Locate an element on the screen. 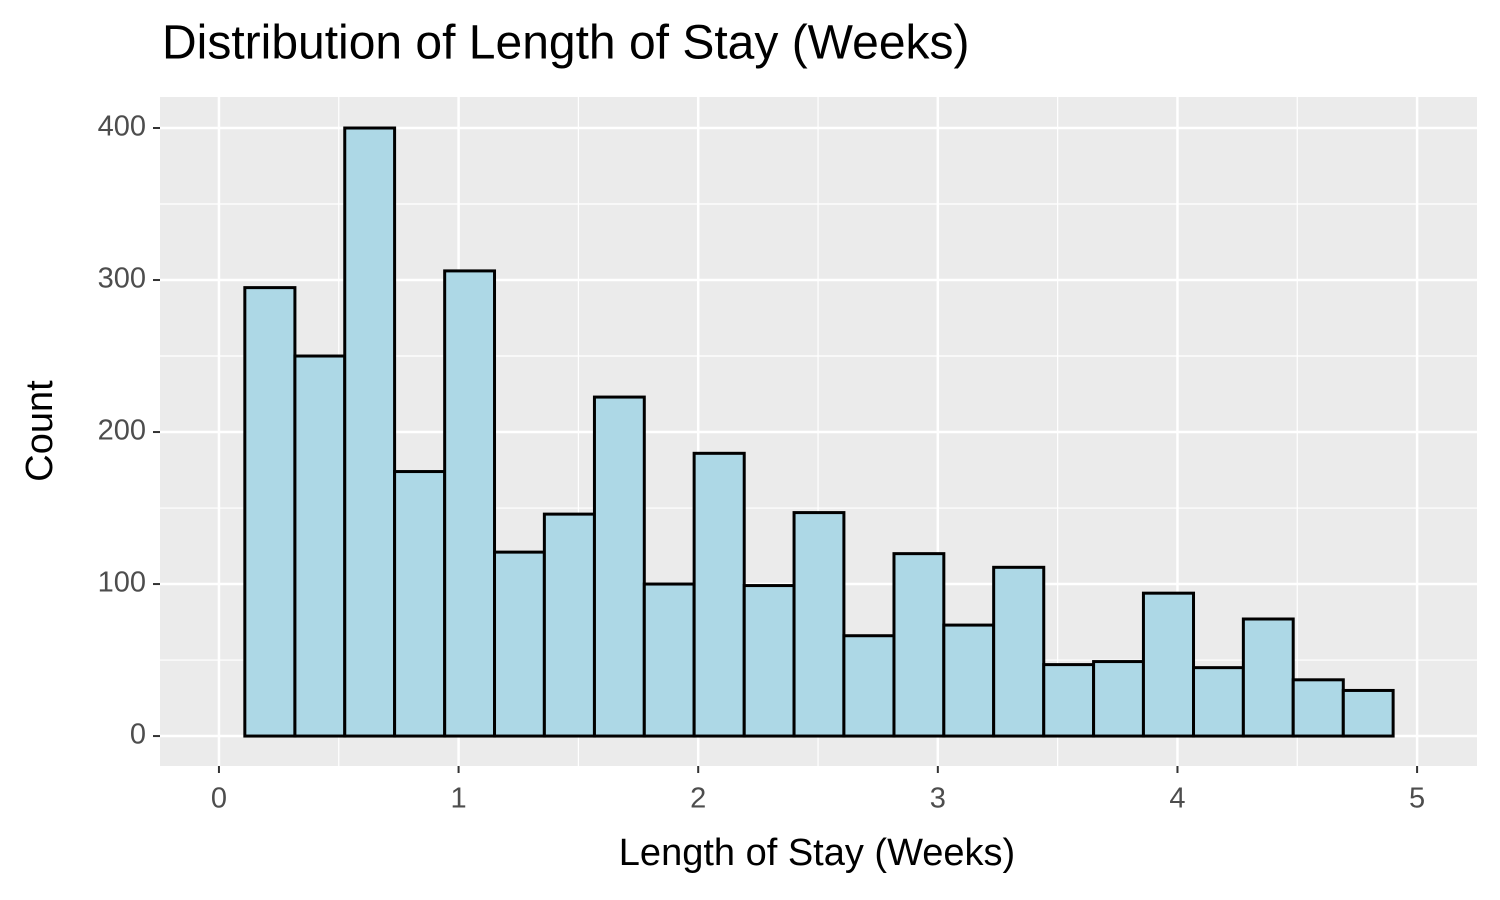 The width and height of the screenshot is (1500, 900). y-tick-label: 400 is located at coordinates (122, 127).